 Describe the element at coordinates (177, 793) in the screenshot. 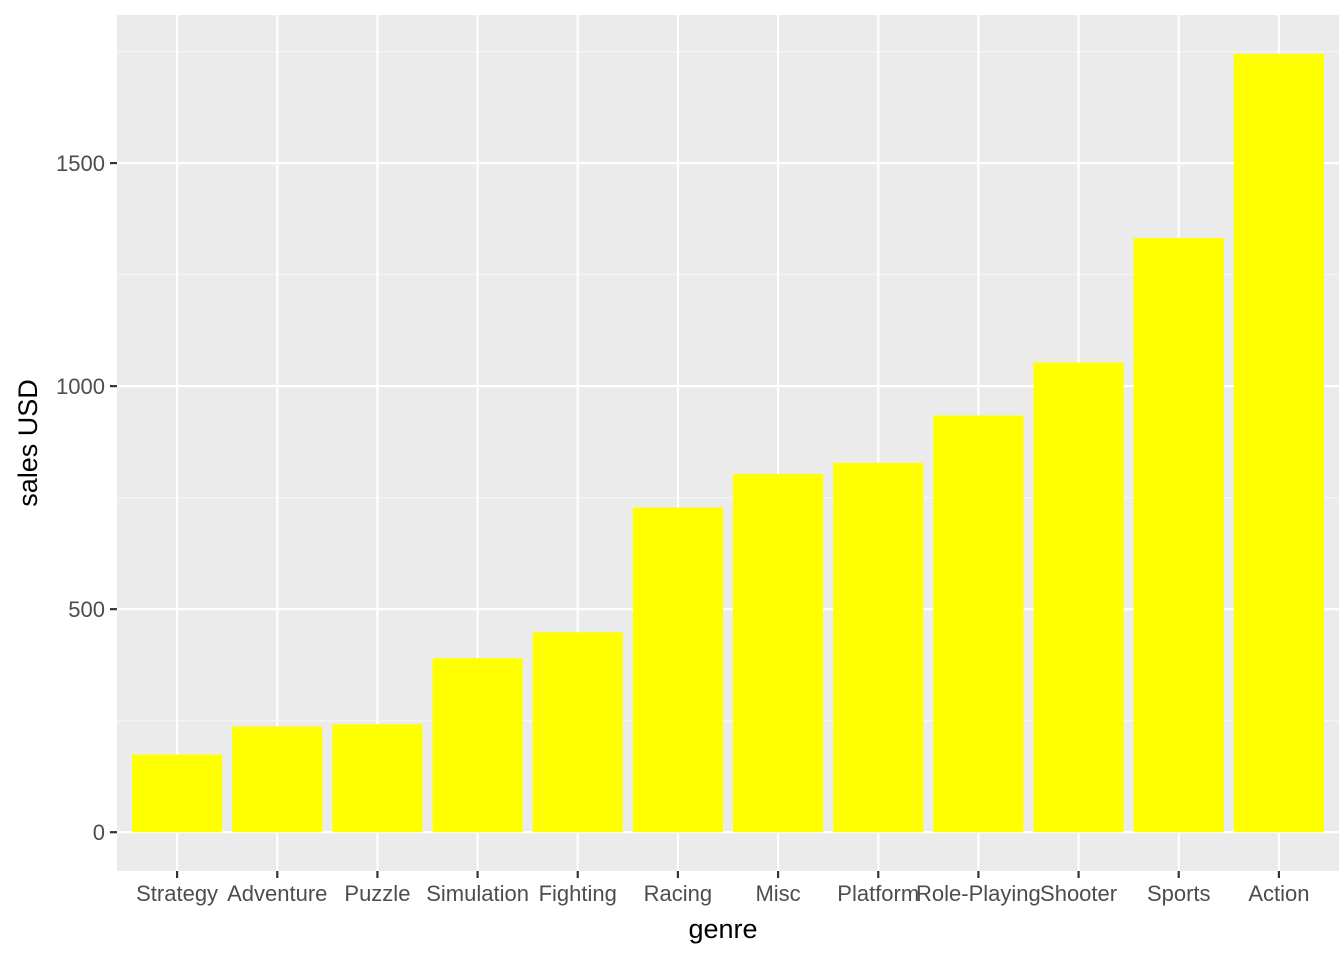

I see `bar-strategy` at that location.